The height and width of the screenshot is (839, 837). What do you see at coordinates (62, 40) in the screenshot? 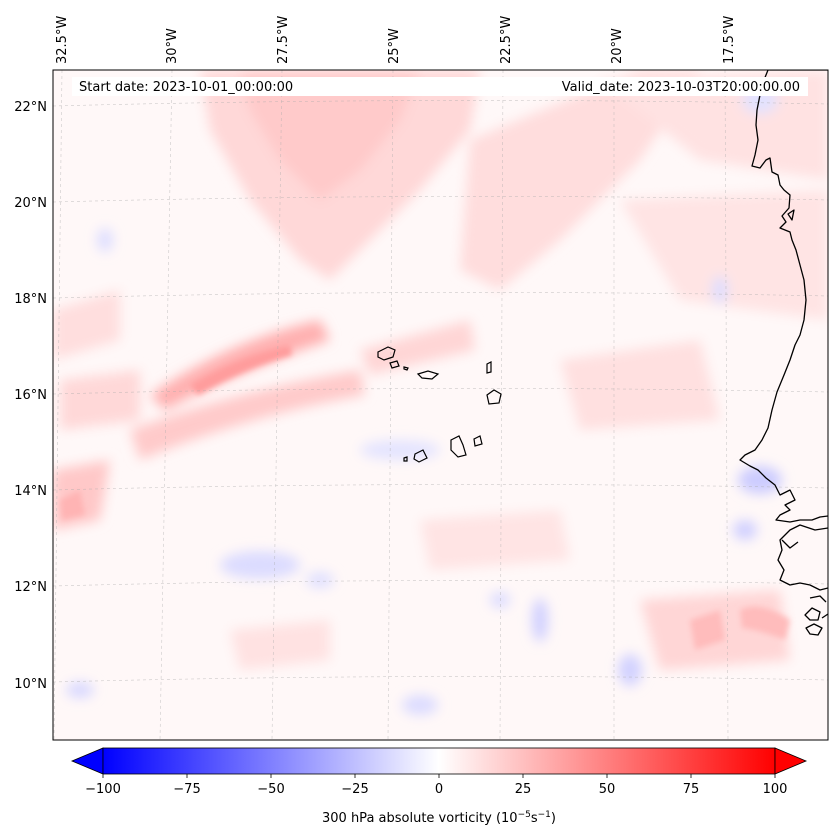
I see `lon-label-32-5w: 32.5°W` at bounding box center [62, 40].